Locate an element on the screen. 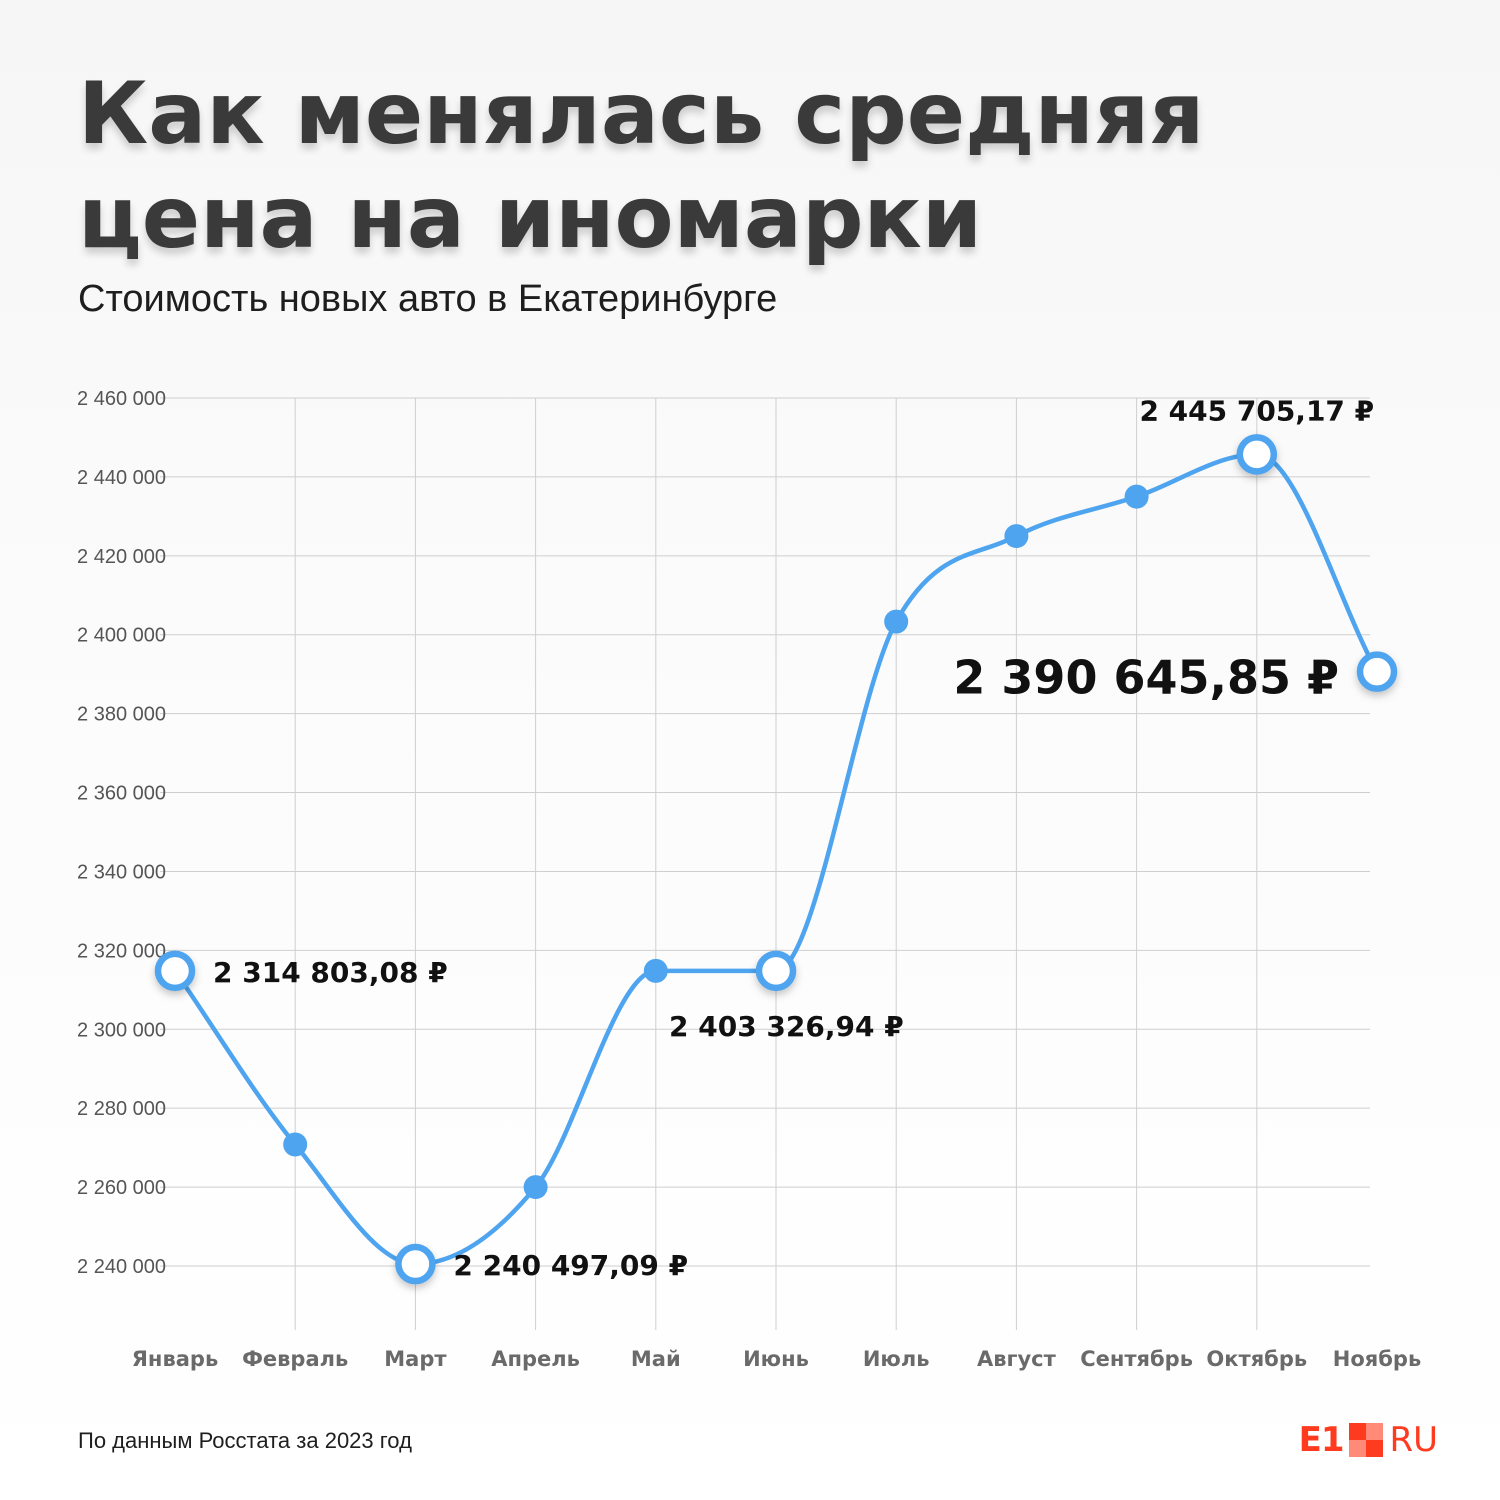 This screenshot has height=1500, width=1500. data-label: 2 314 803,08 ₽ is located at coordinates (330, 972).